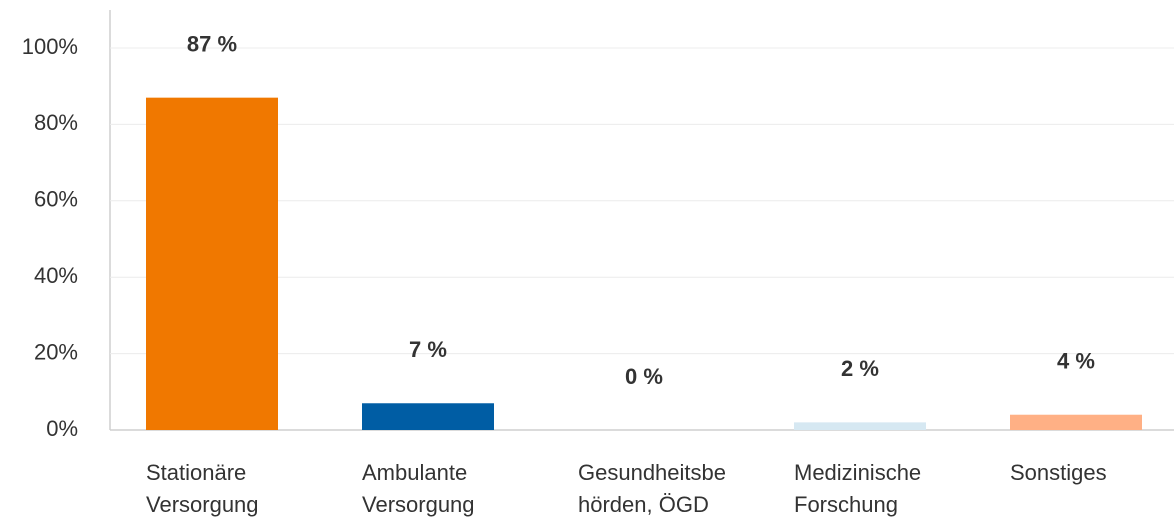 This screenshot has width=1174, height=520. What do you see at coordinates (50, 46) in the screenshot?
I see `y-tick-label: 100%` at bounding box center [50, 46].